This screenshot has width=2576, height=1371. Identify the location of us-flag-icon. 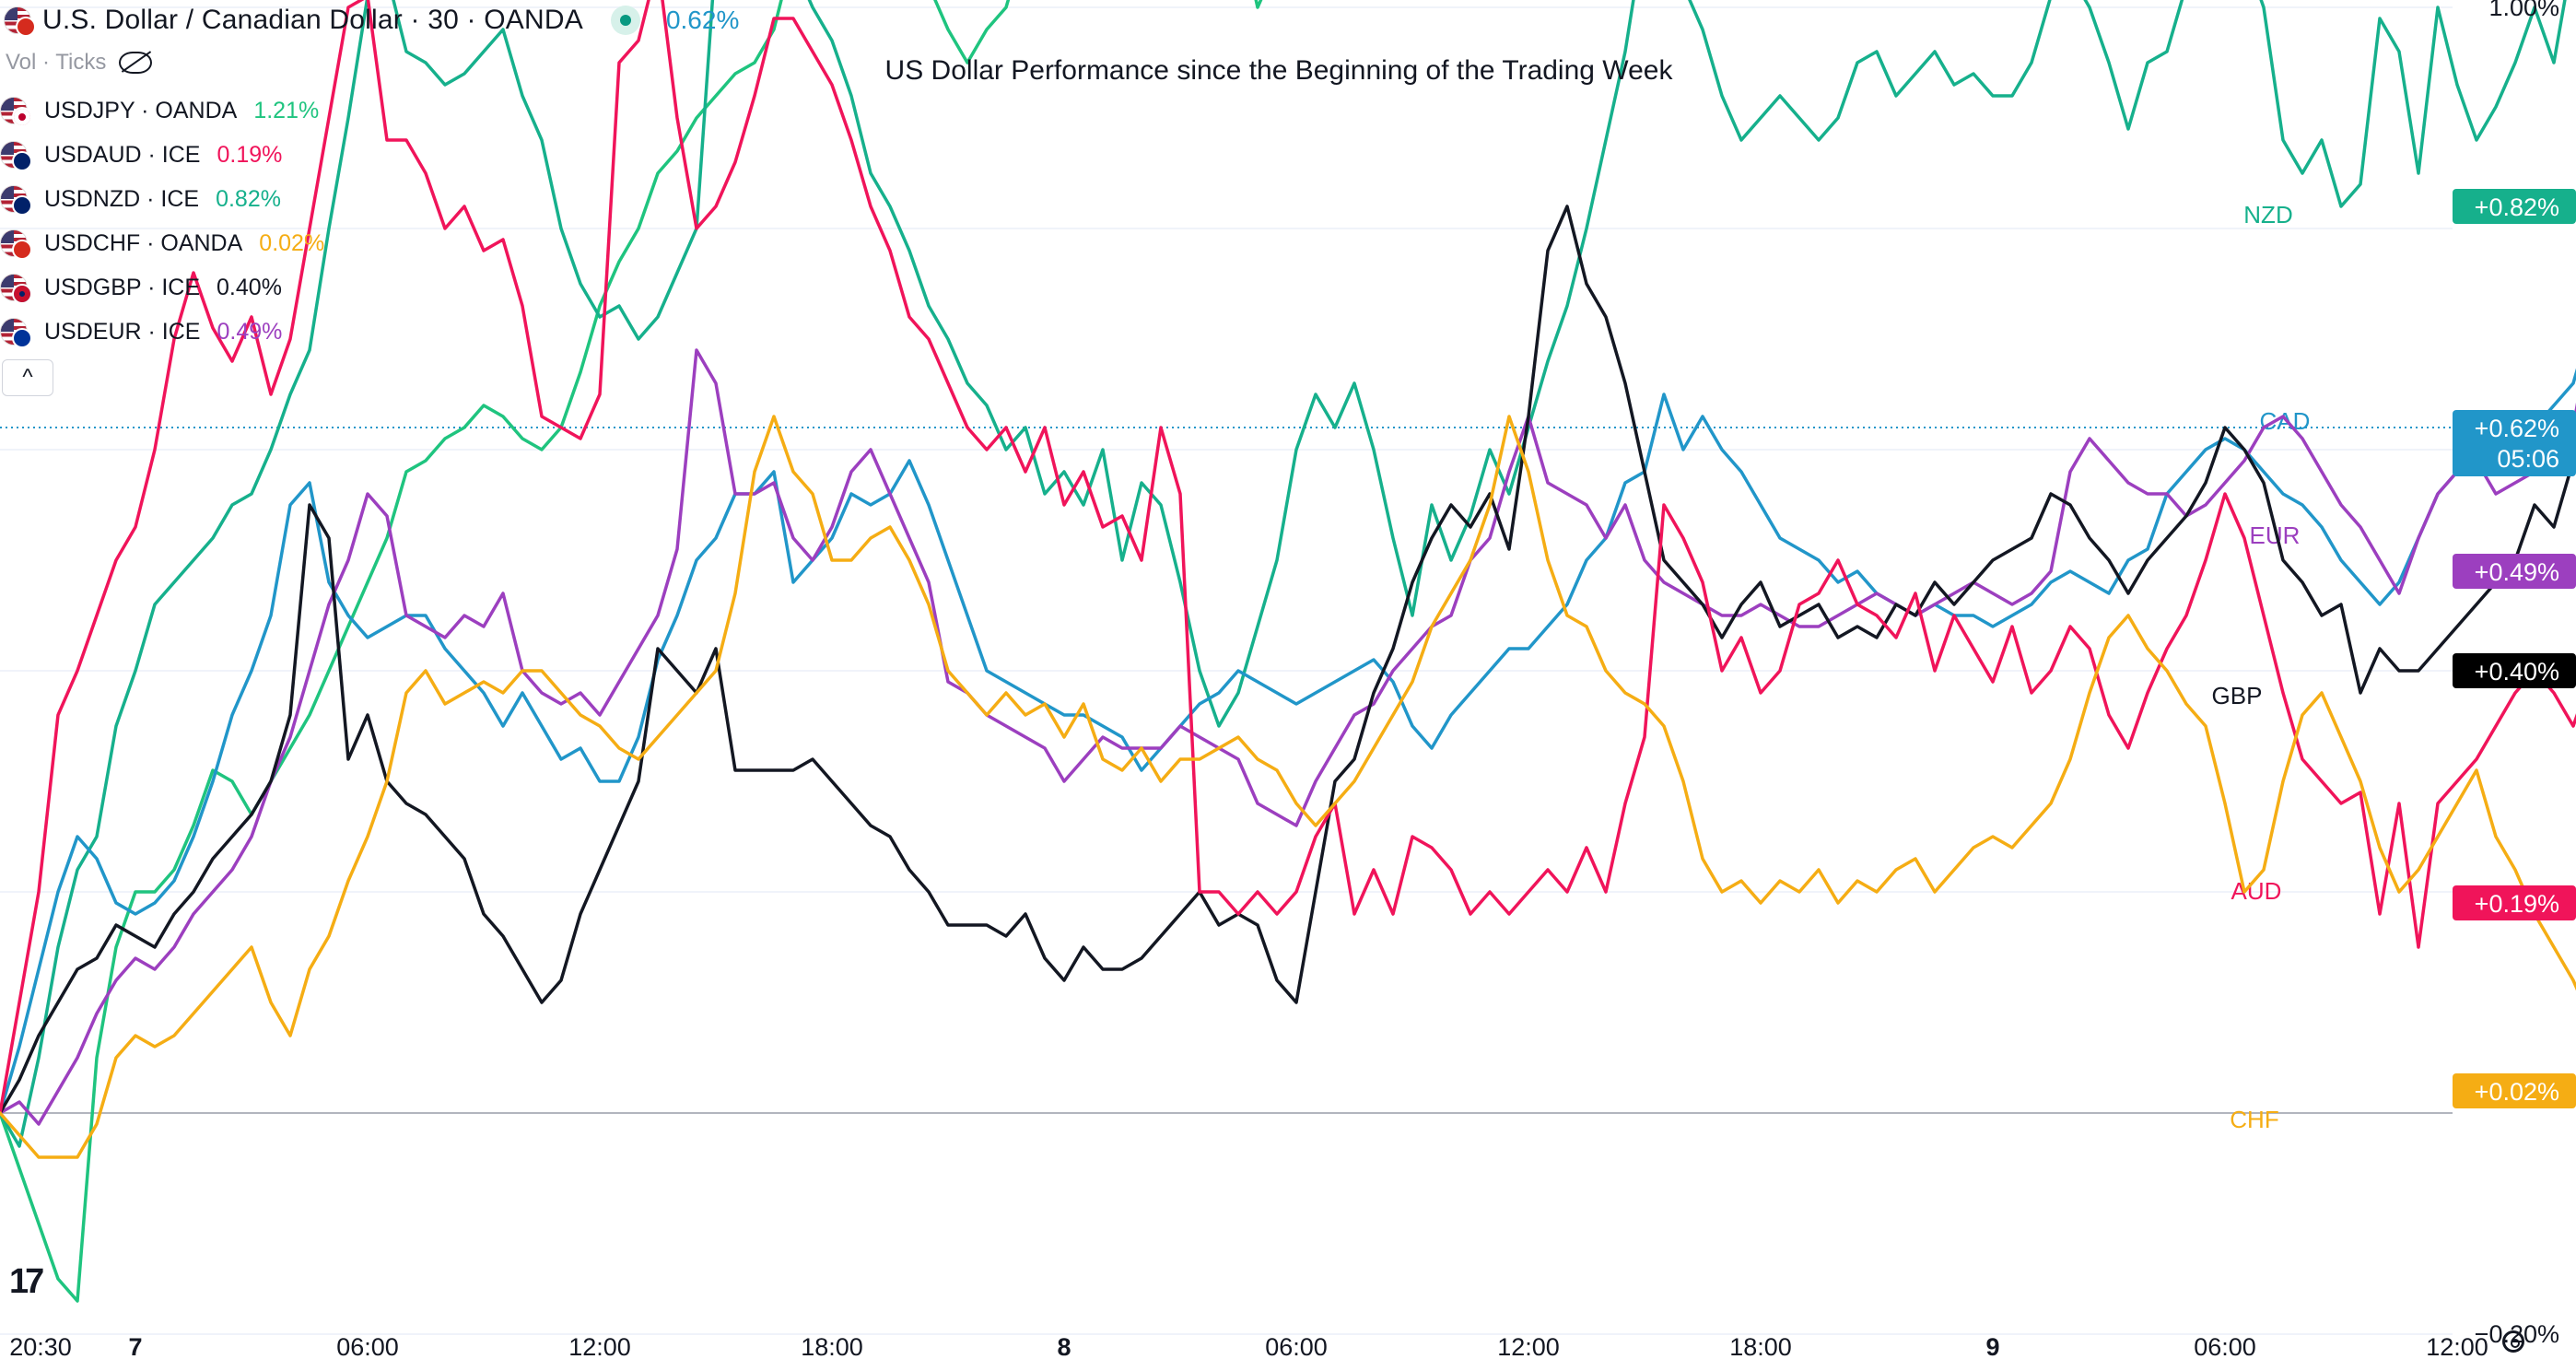
(20, 21).